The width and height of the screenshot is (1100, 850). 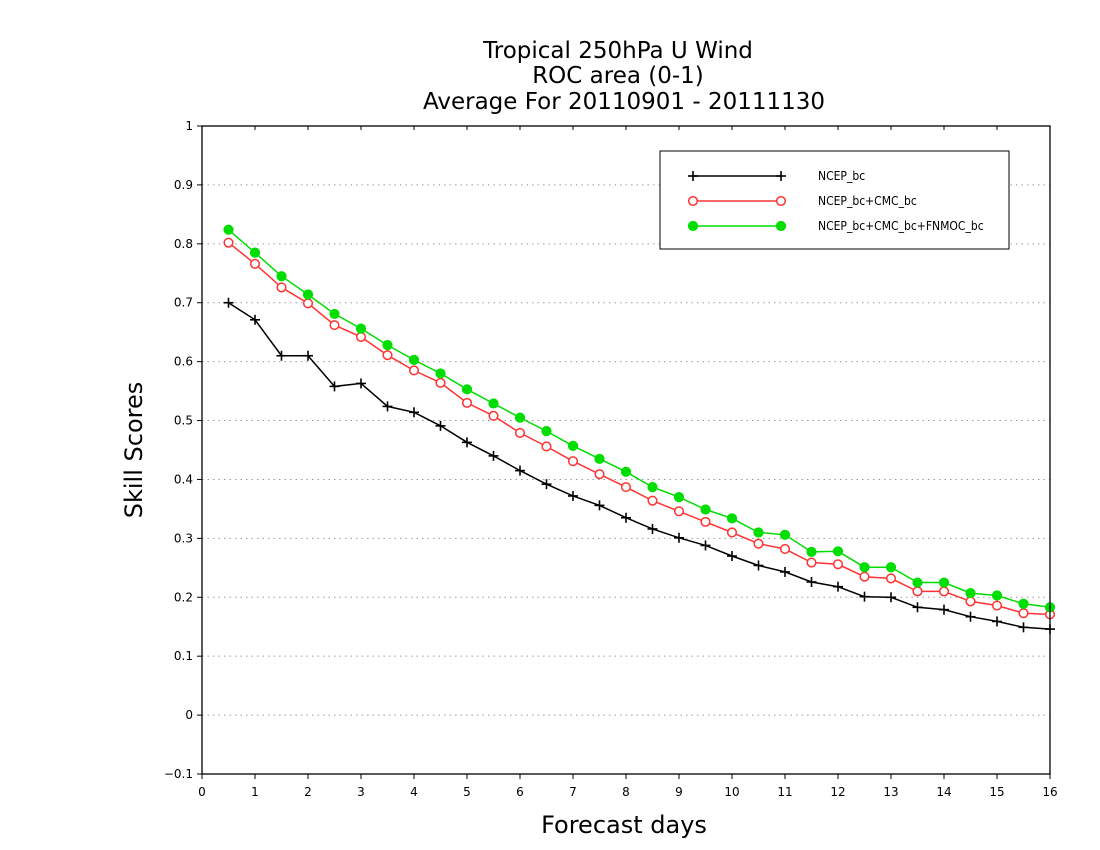 I want to click on y-tick-label: 0.7, so click(x=183, y=303).